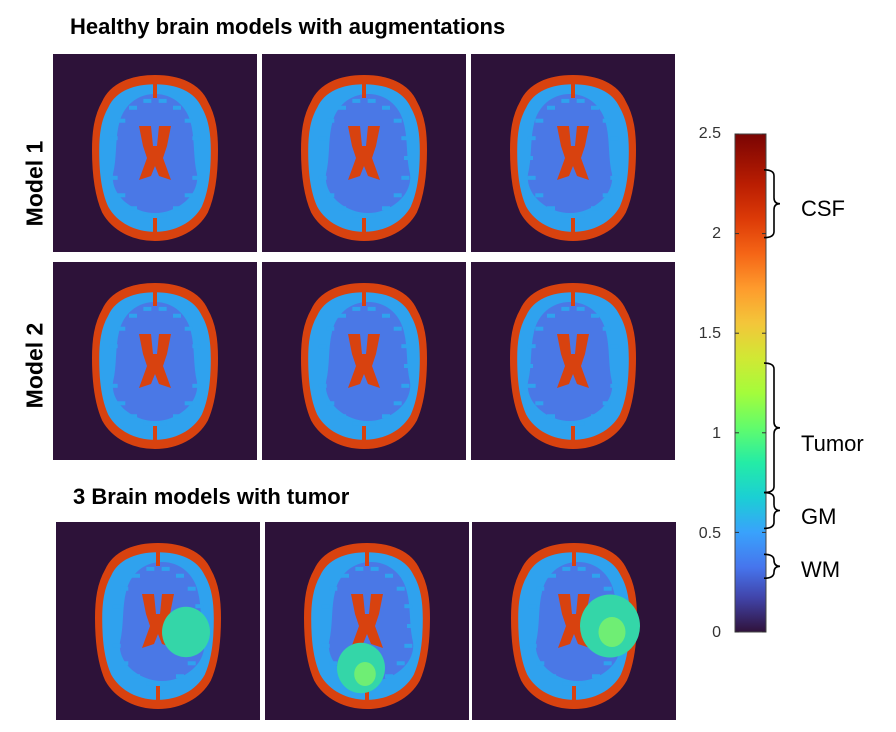  Describe the element at coordinates (819, 516) in the screenshot. I see `region-label-gm: GM` at that location.